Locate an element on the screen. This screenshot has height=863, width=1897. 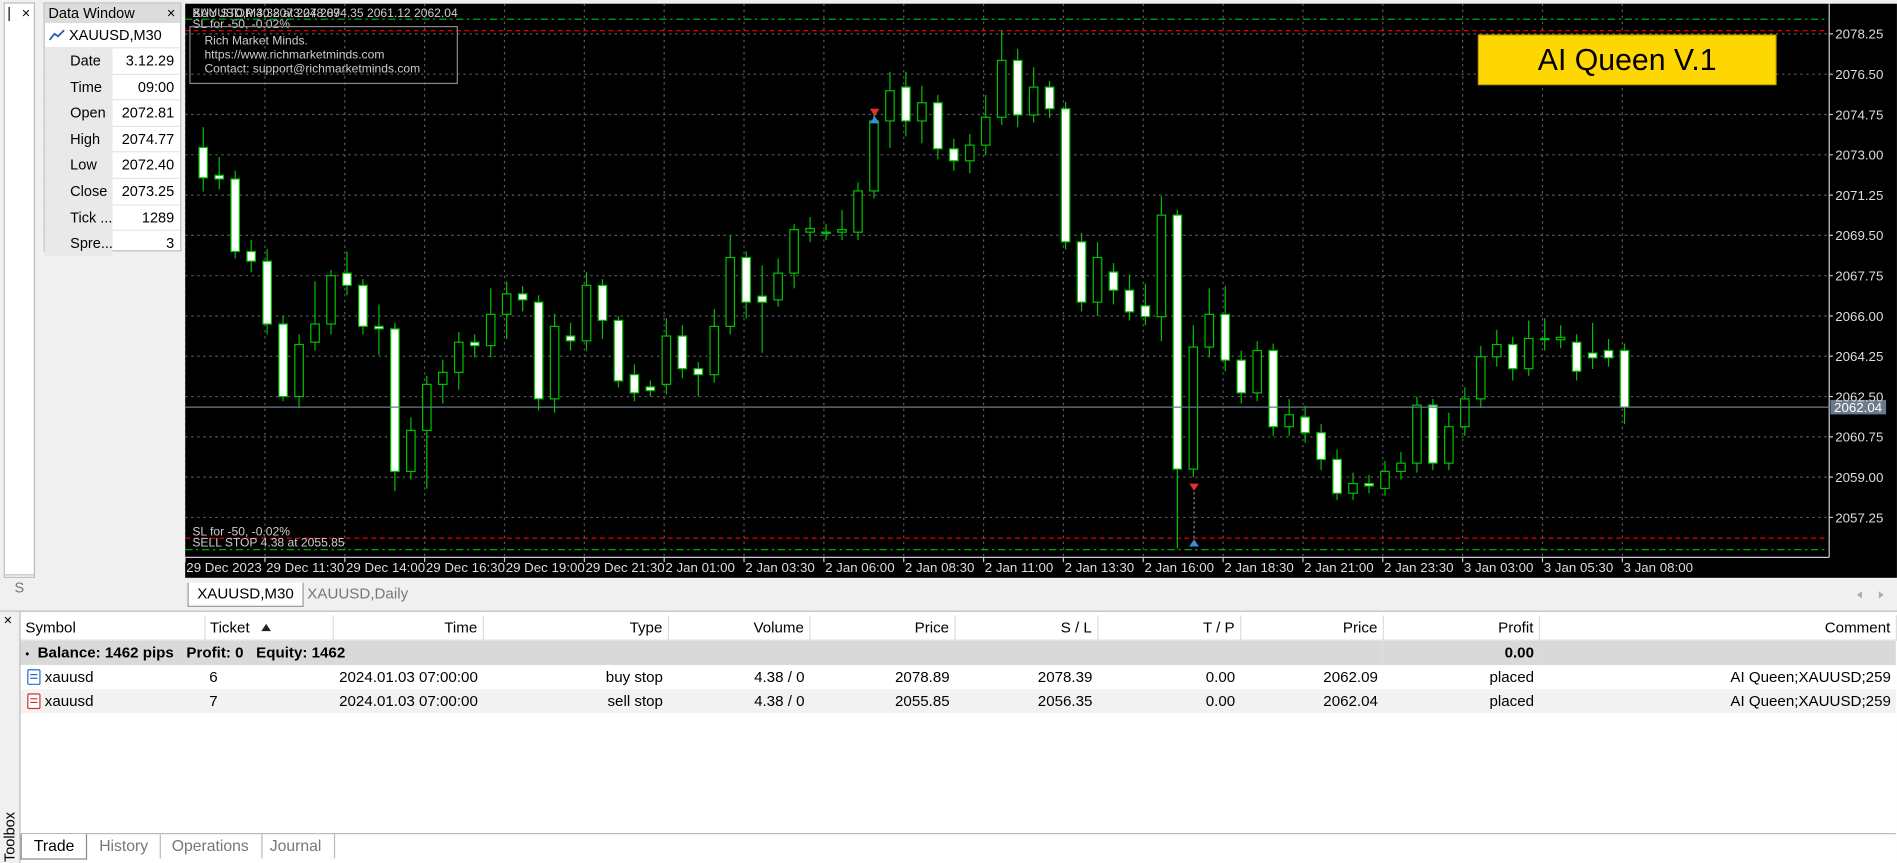
column-title: Volume is located at coordinates (778, 627).